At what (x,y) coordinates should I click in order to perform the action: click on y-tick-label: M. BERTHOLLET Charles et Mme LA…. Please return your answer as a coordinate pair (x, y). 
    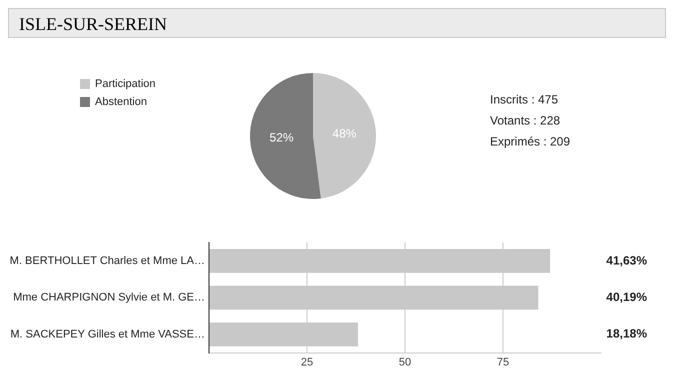
    Looking at the image, I should click on (107, 261).